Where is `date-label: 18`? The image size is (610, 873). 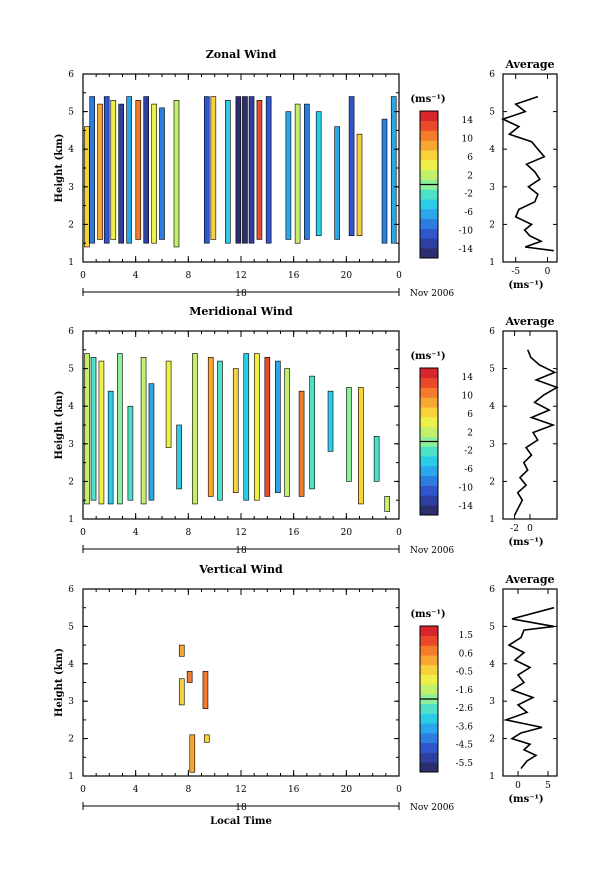 date-label: 18 is located at coordinates (241, 551).